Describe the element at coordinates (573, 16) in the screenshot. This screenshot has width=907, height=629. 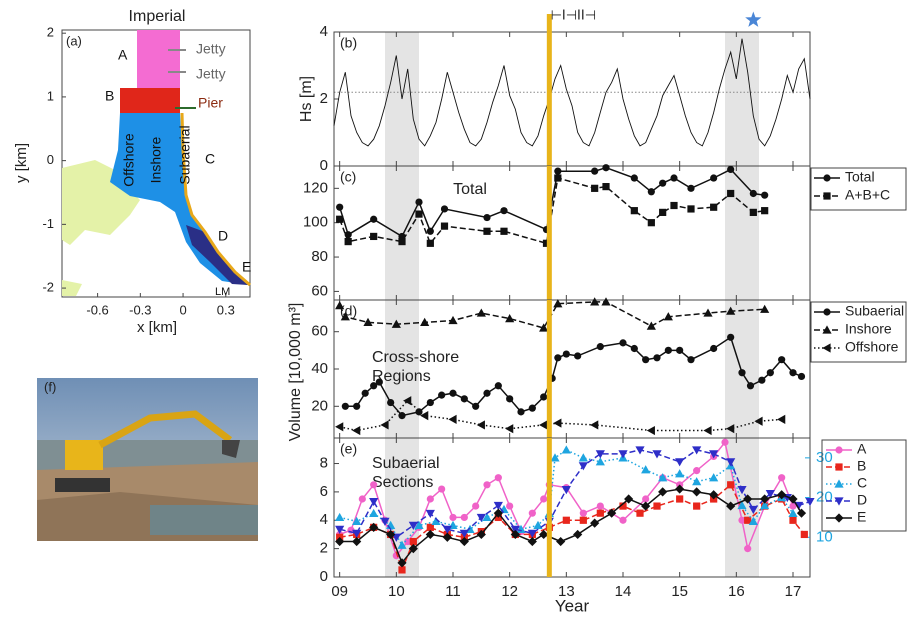
I see `period-annotation: ⊢I⊣II⊣` at that location.